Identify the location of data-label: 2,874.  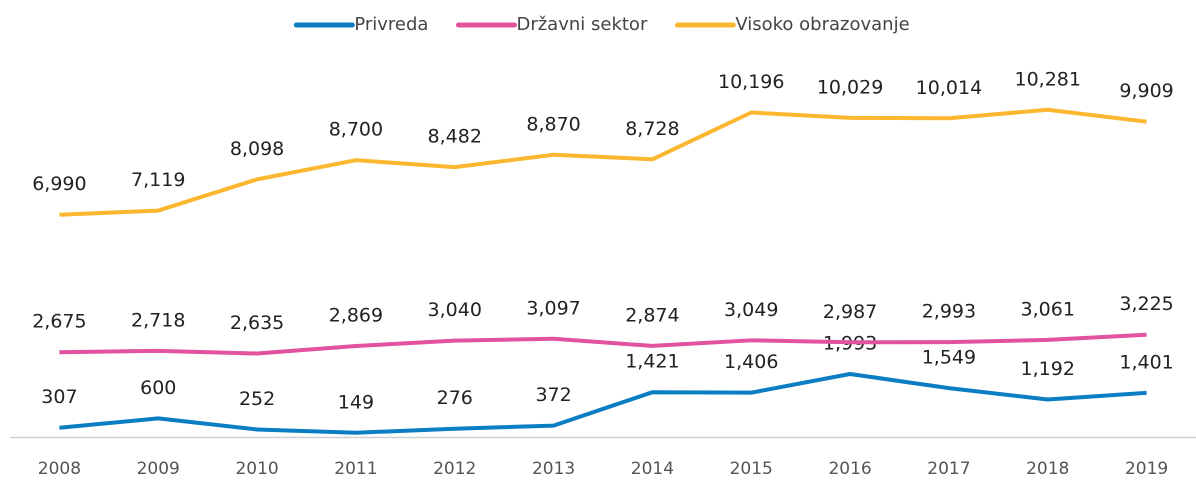
(652, 315).